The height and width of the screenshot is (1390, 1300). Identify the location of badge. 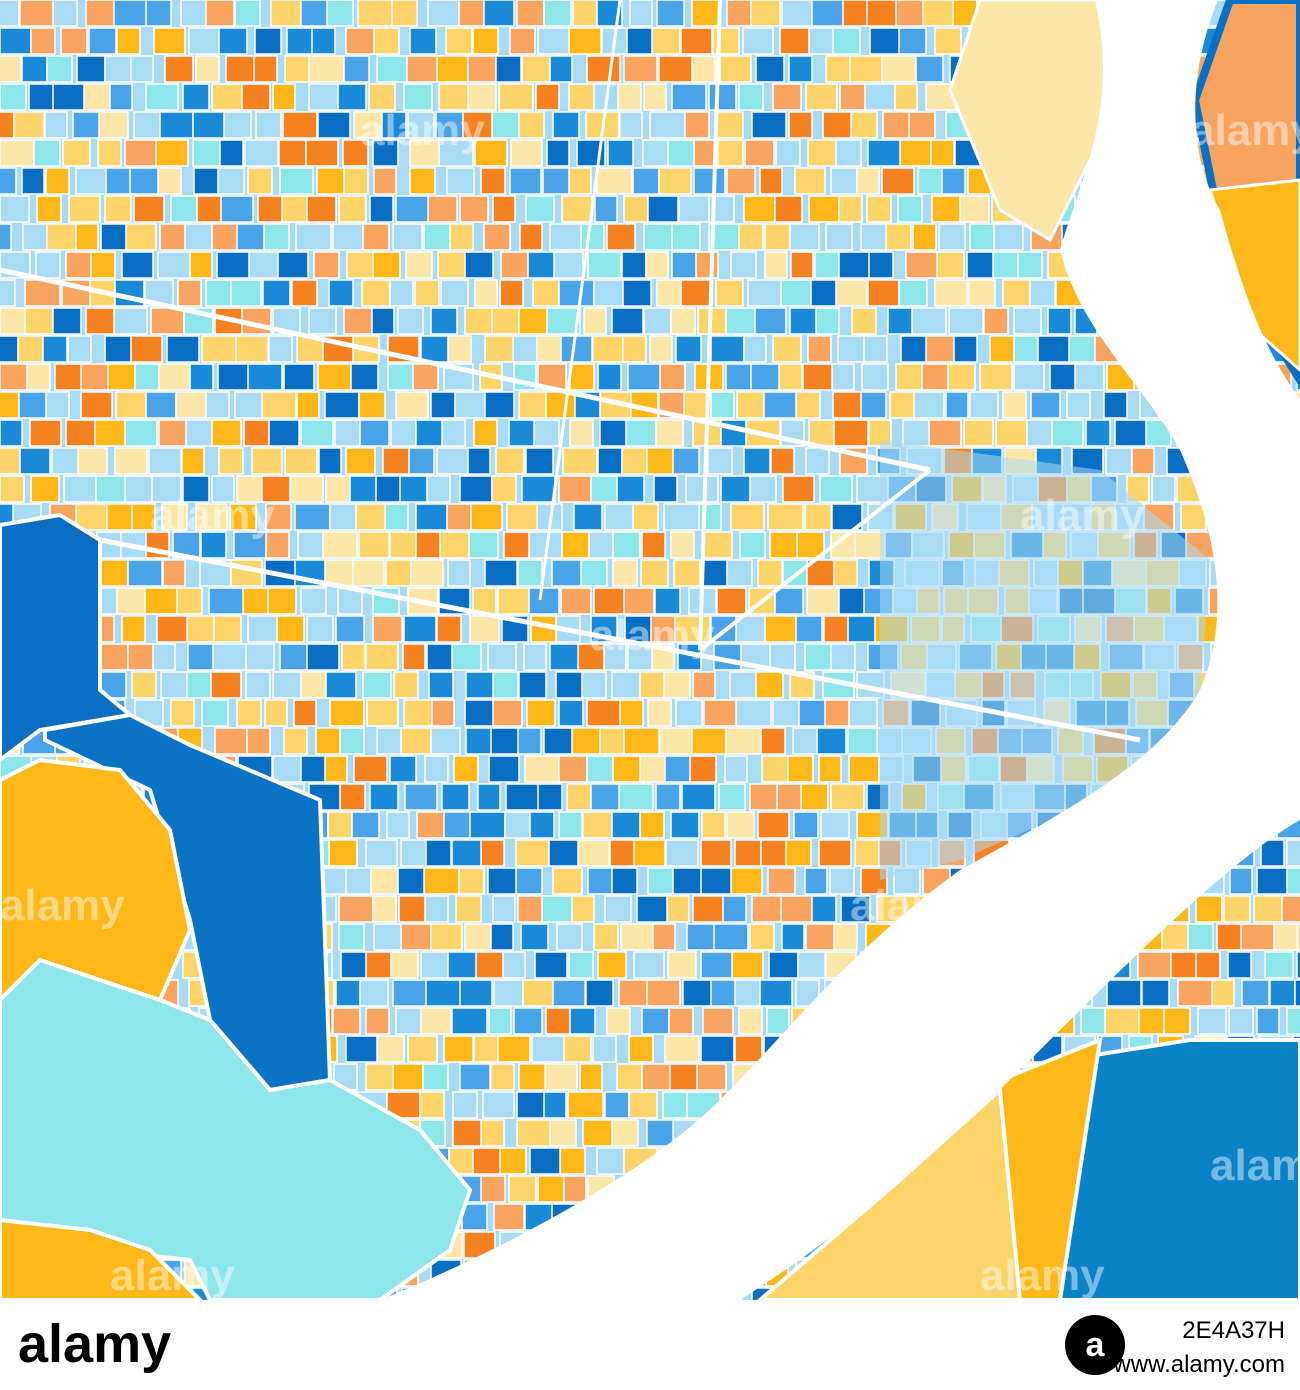
(1095, 1345).